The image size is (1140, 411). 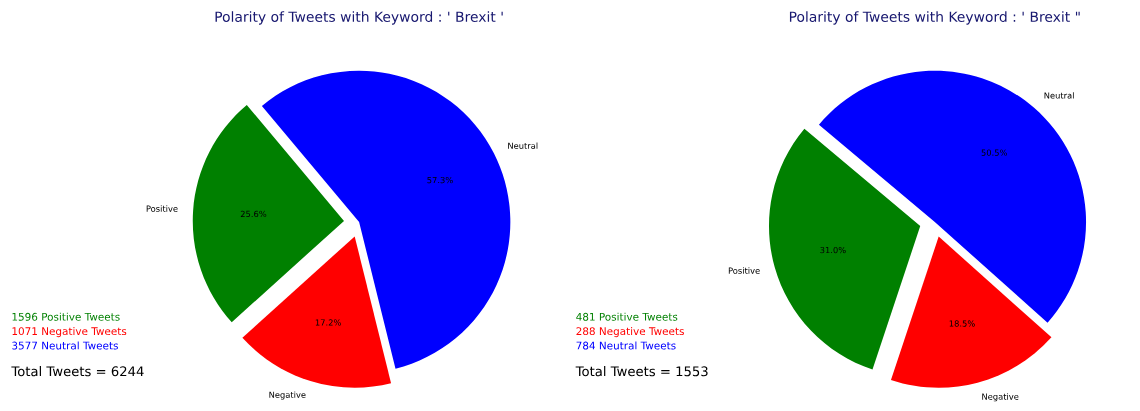 What do you see at coordinates (833, 250) in the screenshot?
I see `data-label: 31.0%` at bounding box center [833, 250].